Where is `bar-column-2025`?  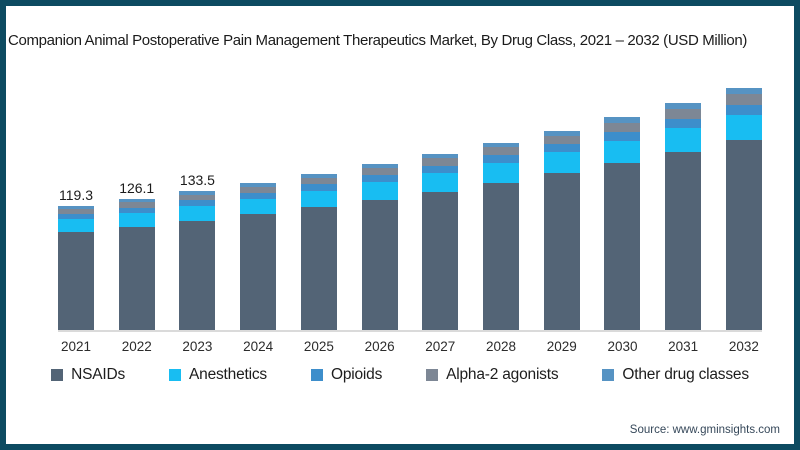 bar-column-2025 is located at coordinates (318, 196).